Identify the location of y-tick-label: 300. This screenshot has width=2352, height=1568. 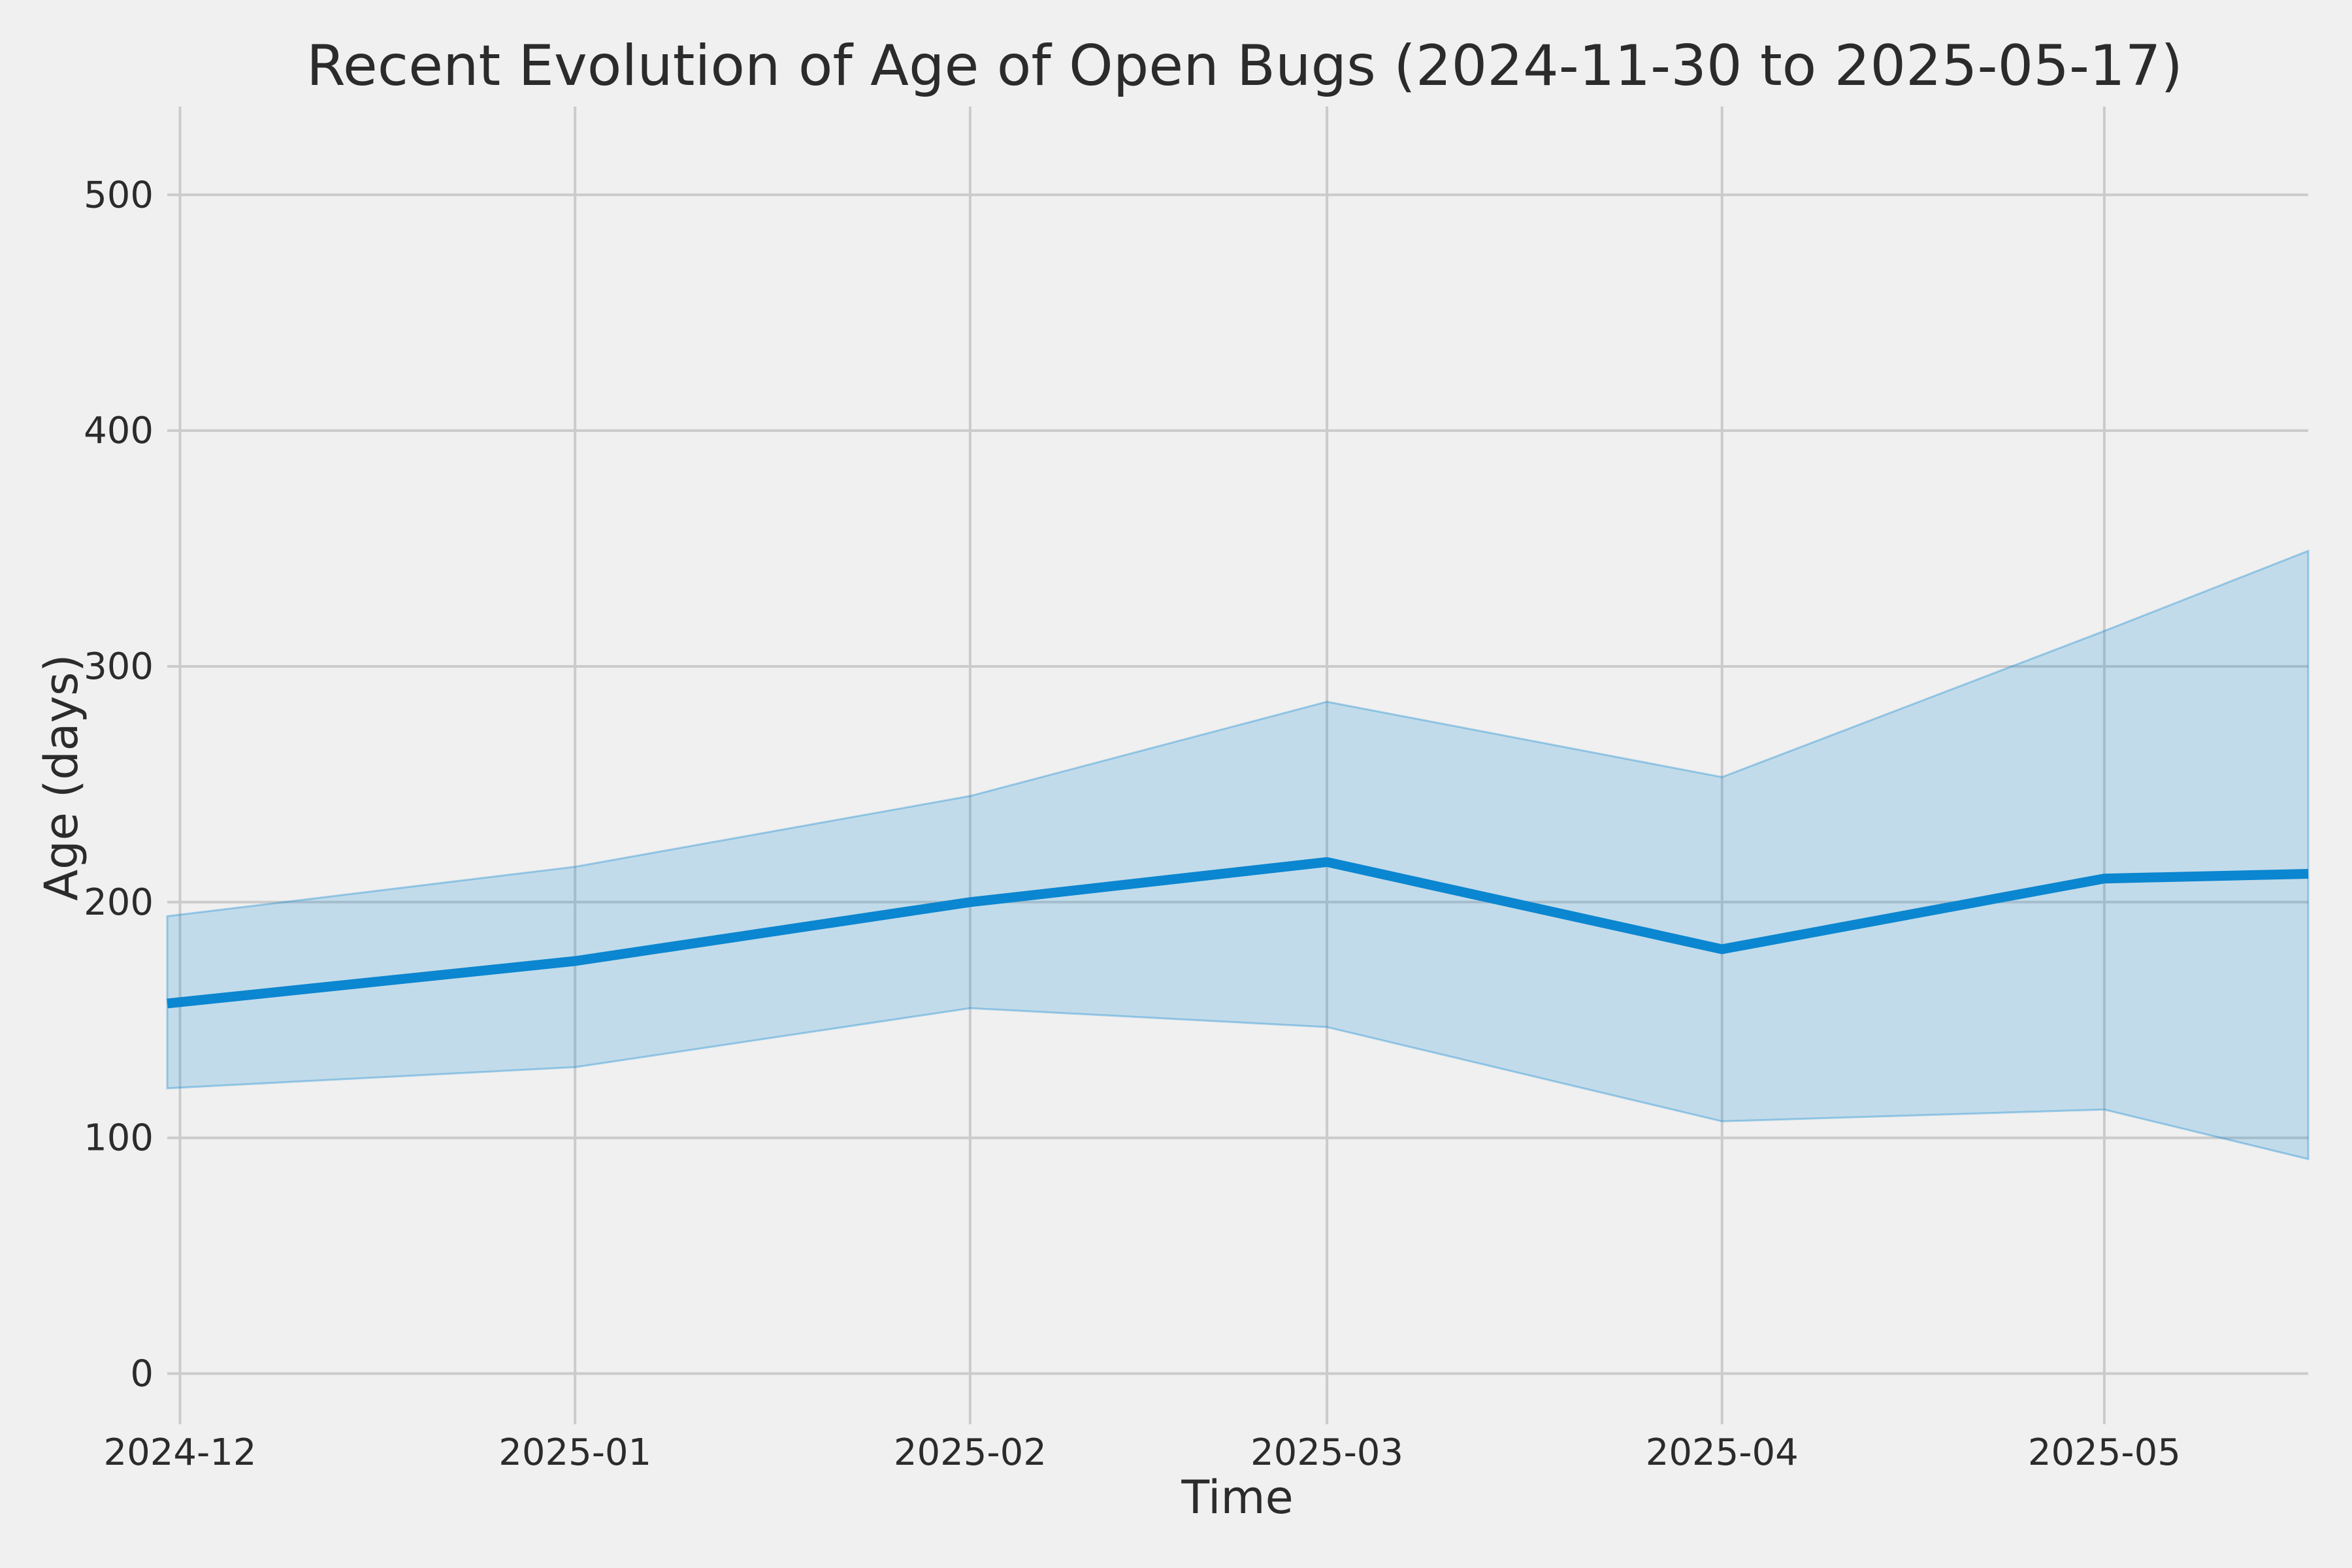
(119, 666).